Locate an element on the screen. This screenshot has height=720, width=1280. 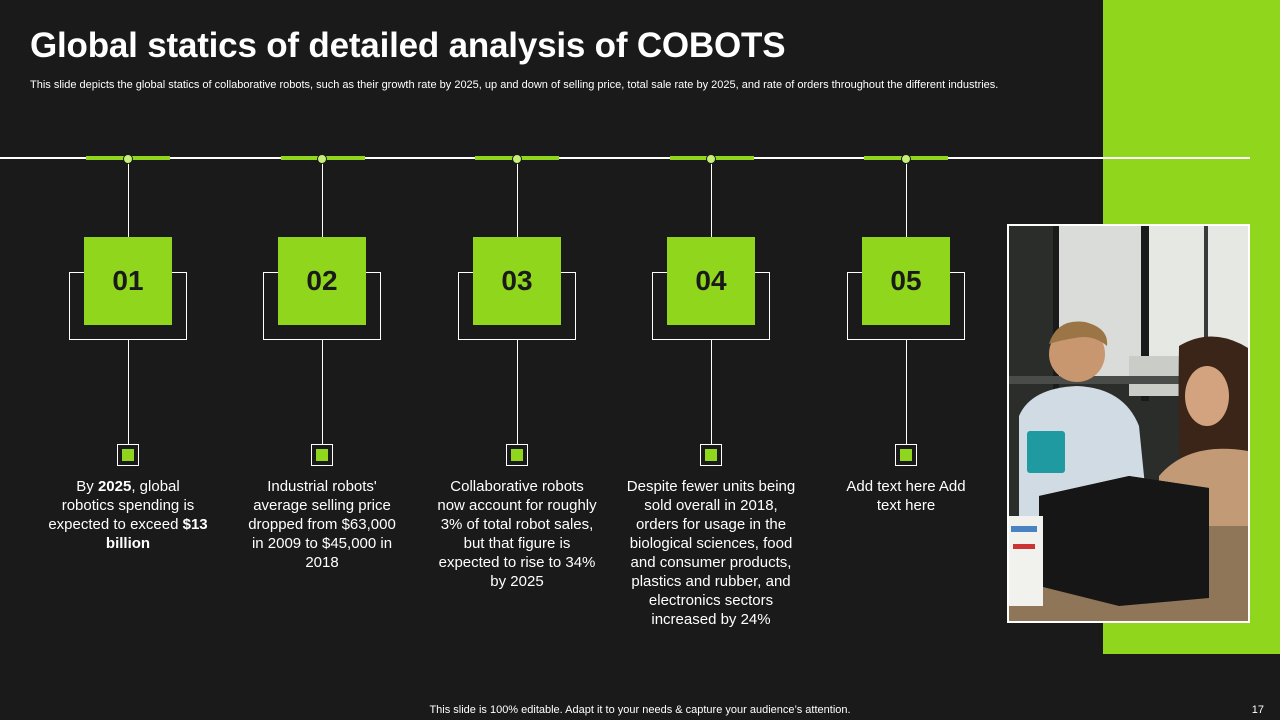
people-at-desk-image is located at coordinates (1128, 423).